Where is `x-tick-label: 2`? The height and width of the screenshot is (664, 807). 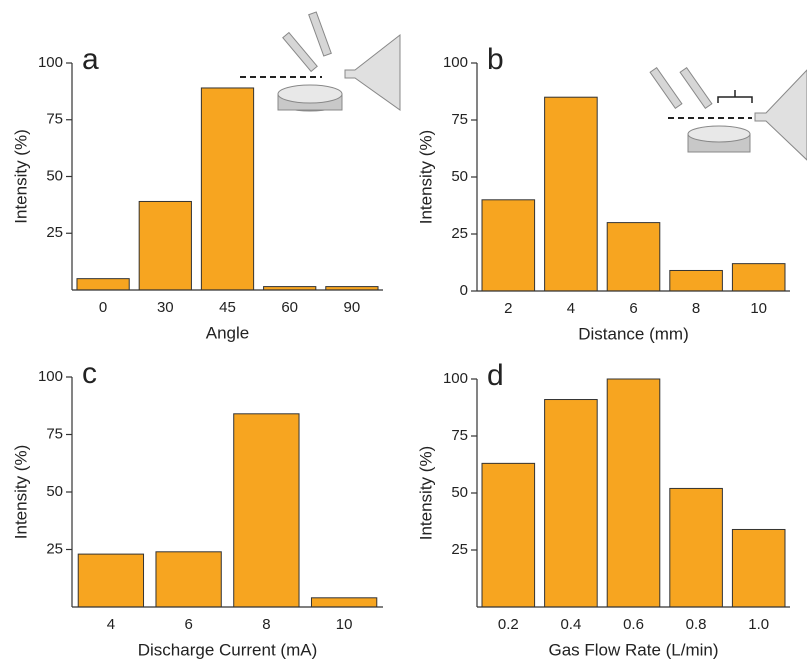
x-tick-label: 2 is located at coordinates (508, 308).